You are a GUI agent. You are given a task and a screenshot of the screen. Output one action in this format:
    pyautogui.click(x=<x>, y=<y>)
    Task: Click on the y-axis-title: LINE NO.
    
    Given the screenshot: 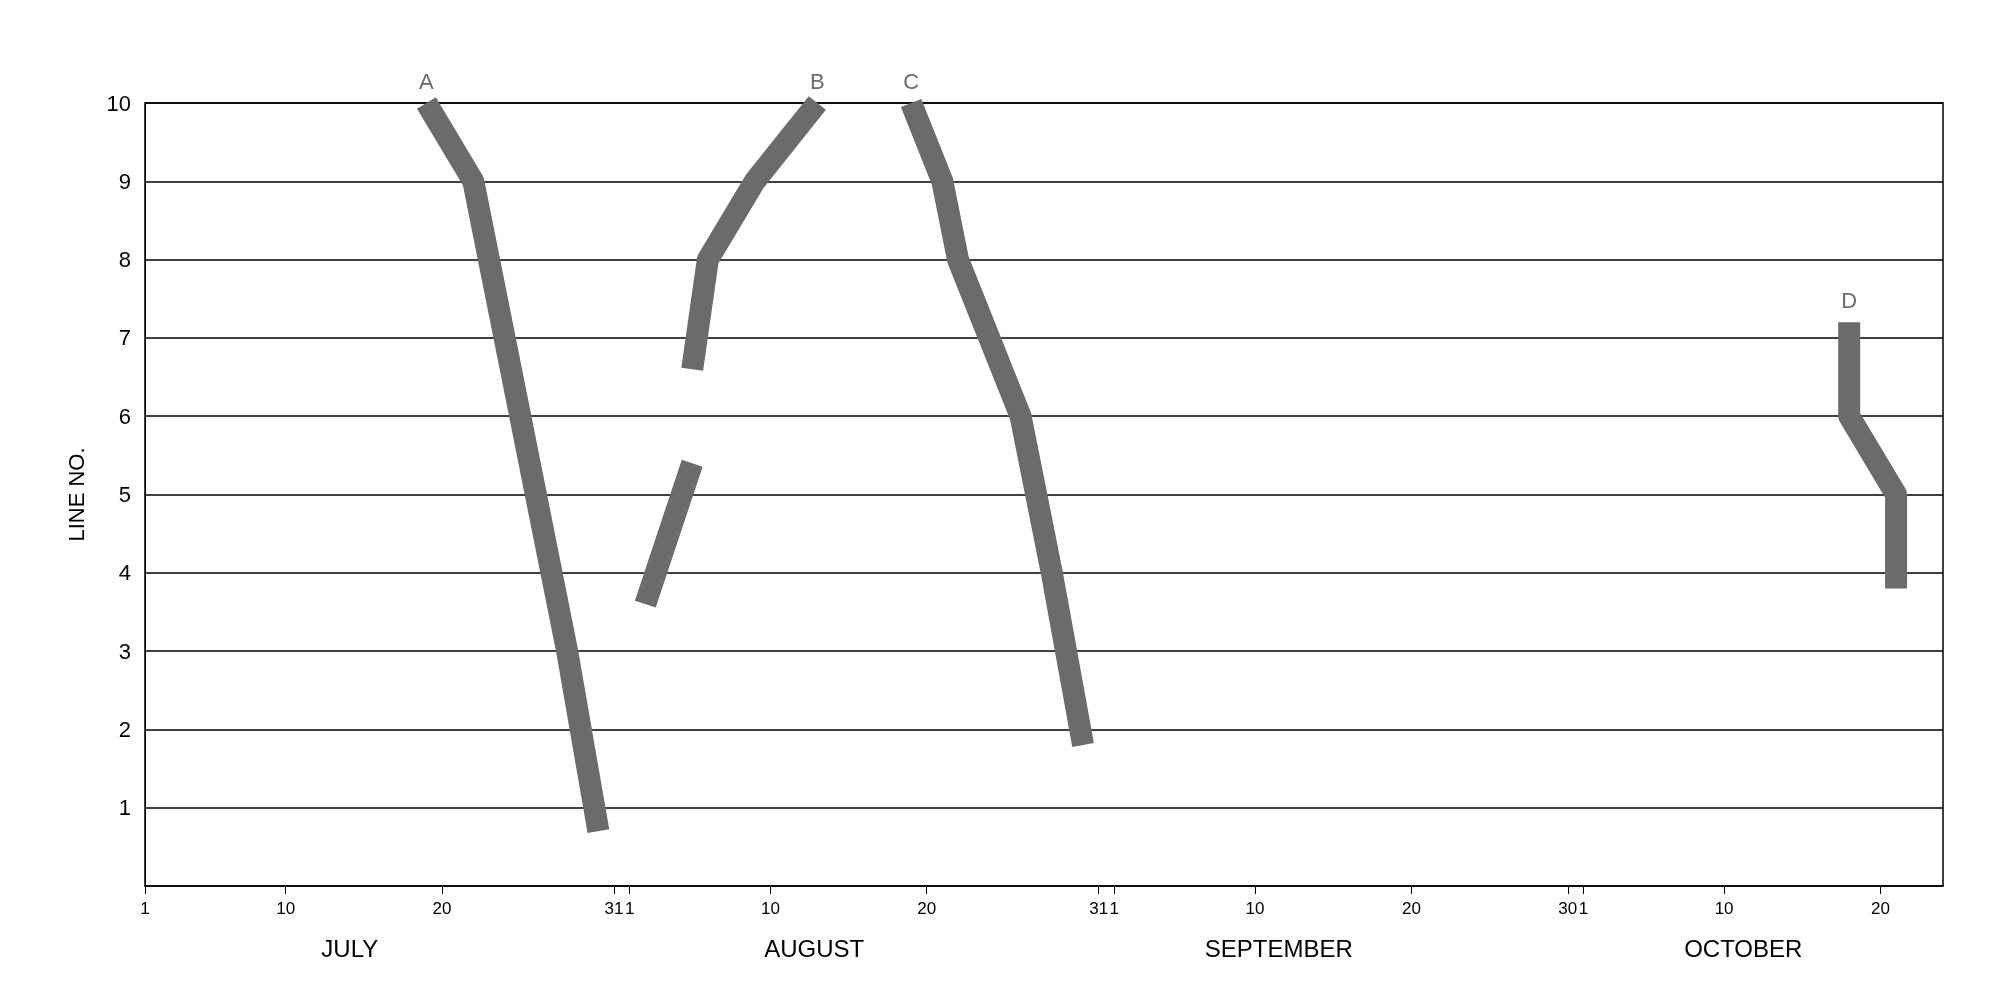 What is the action you would take?
    pyautogui.click(x=76, y=494)
    